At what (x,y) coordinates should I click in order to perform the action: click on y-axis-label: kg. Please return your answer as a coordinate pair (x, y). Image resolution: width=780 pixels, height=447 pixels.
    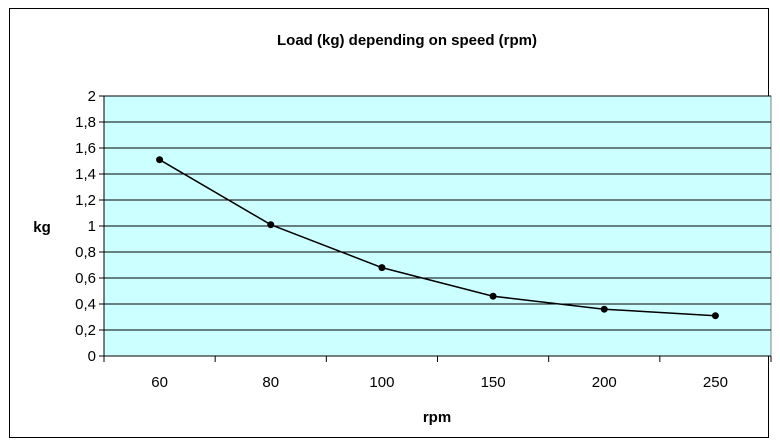
    Looking at the image, I should click on (42, 227).